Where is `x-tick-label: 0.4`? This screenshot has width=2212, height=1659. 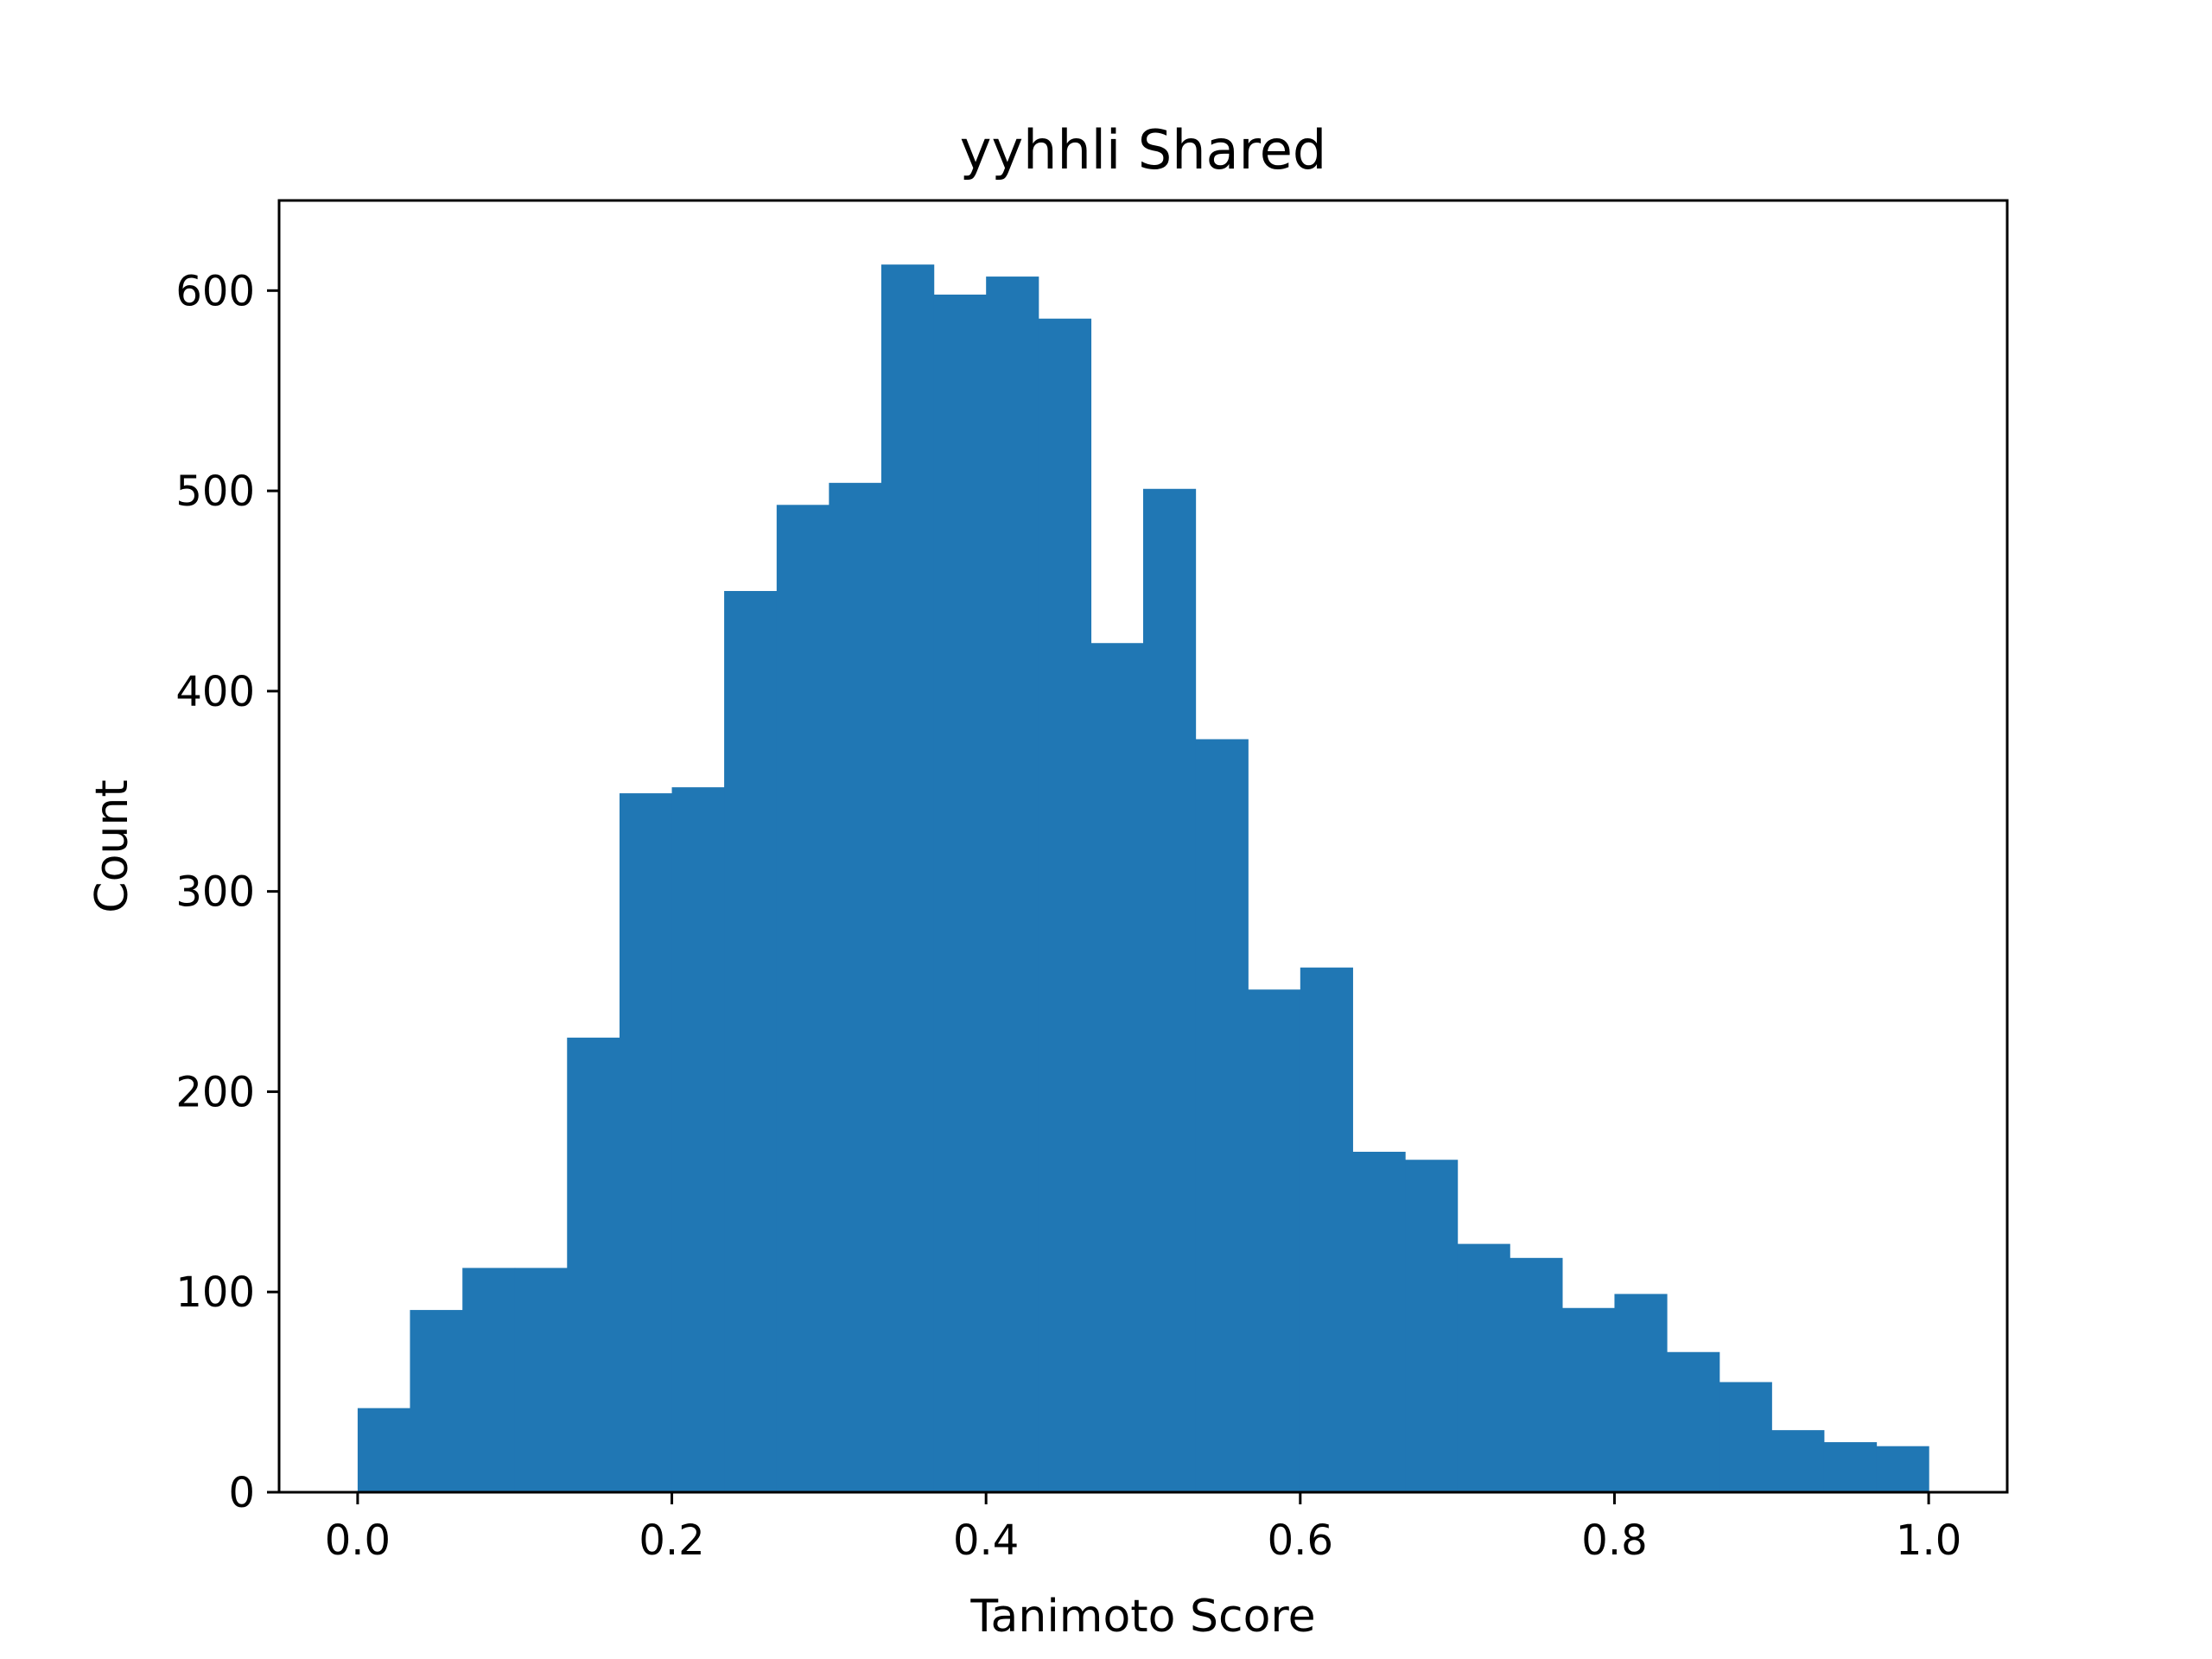 x-tick-label: 0.4 is located at coordinates (986, 1540).